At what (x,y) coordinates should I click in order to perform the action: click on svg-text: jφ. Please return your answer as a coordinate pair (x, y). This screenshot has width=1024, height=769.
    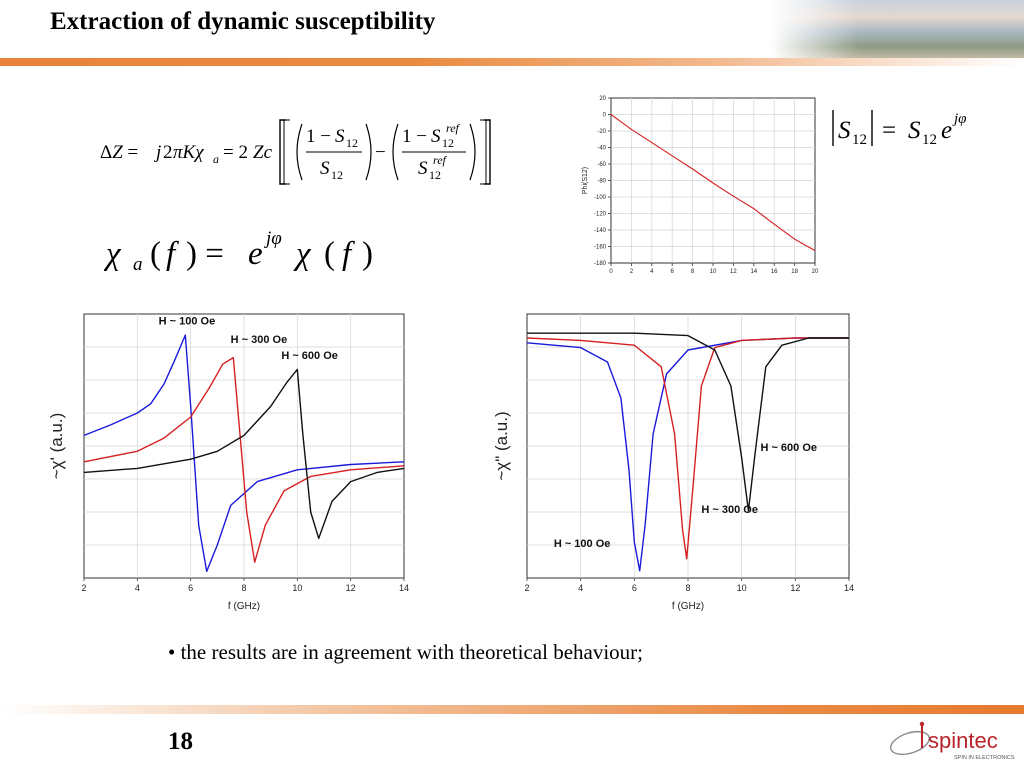
    Looking at the image, I should click on (272, 238).